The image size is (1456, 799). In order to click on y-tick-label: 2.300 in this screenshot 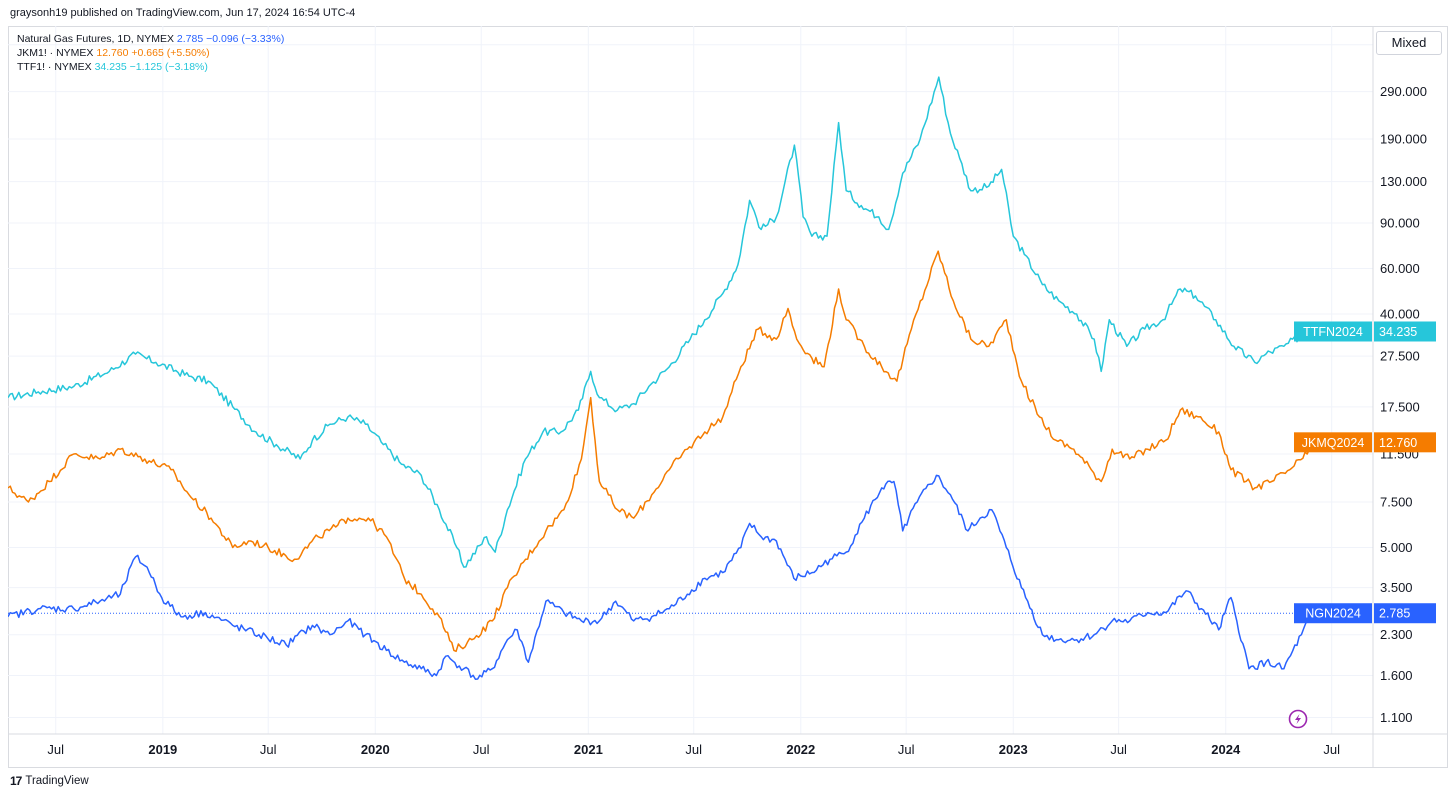, I will do `click(1396, 634)`.